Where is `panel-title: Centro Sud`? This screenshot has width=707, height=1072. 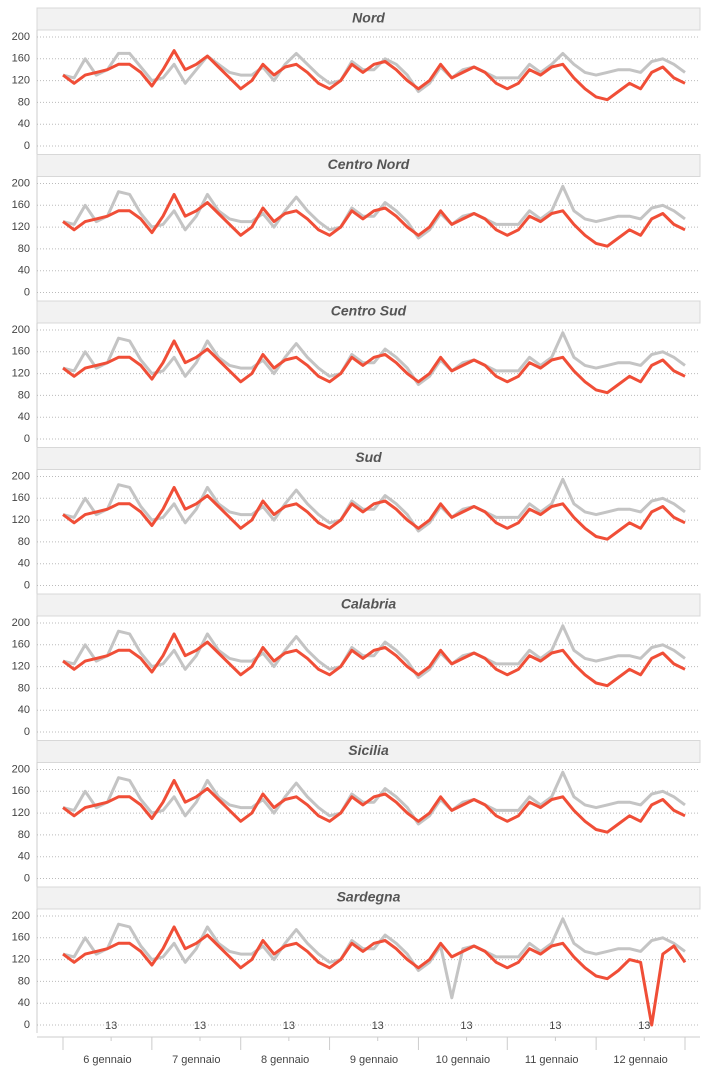
panel-title: Centro Sud is located at coordinates (369, 311).